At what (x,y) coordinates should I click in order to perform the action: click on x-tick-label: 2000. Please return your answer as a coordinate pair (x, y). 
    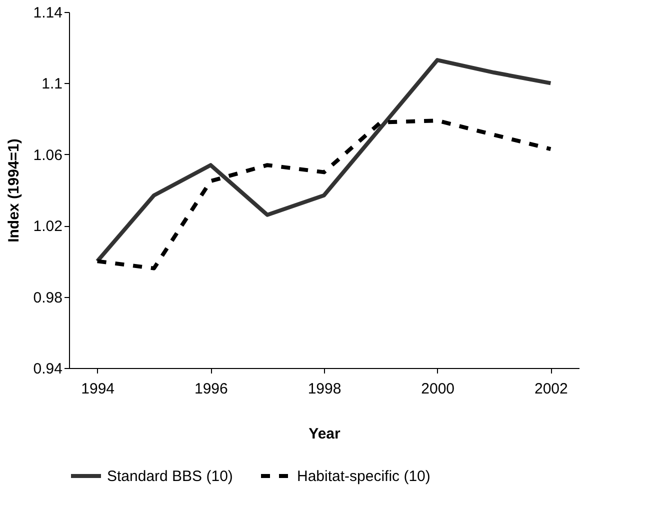
    Looking at the image, I should click on (438, 389).